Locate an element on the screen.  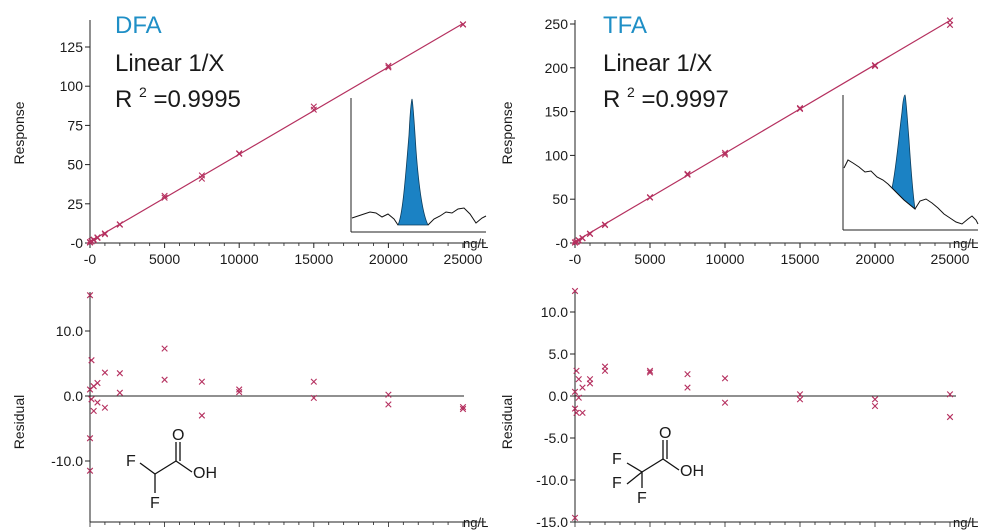
dfa-x-tick-label: -0 is located at coordinates (90, 259).